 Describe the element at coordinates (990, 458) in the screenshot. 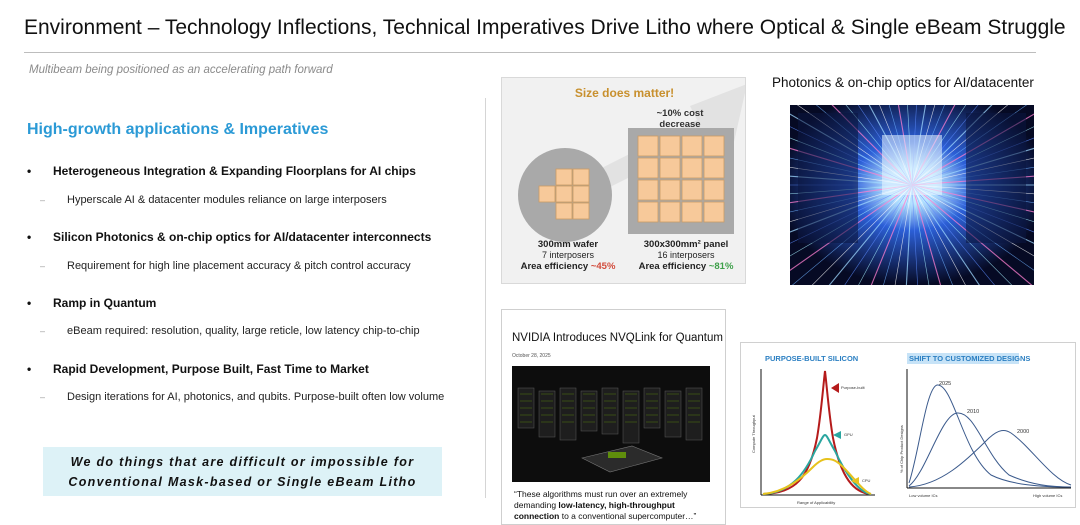

I see `chart-right-series-2000` at that location.